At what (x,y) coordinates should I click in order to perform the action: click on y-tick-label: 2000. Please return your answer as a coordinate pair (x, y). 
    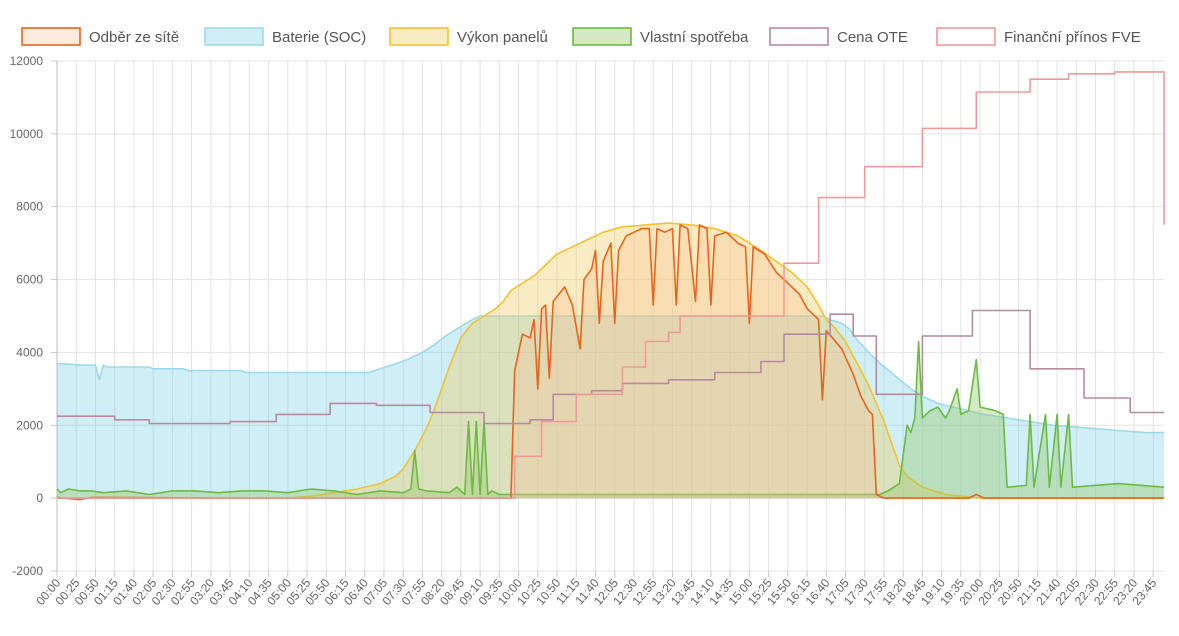
    Looking at the image, I should click on (29, 425).